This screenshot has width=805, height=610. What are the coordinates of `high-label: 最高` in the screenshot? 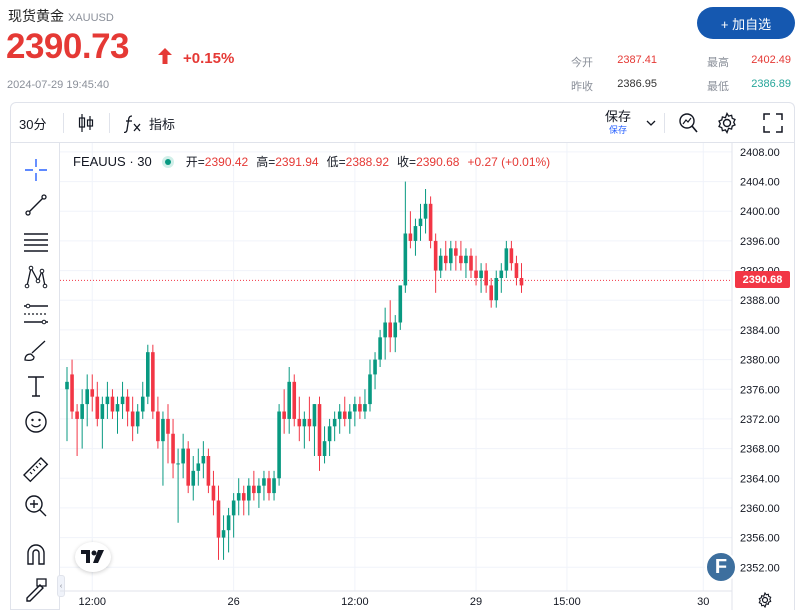 It's located at (718, 63).